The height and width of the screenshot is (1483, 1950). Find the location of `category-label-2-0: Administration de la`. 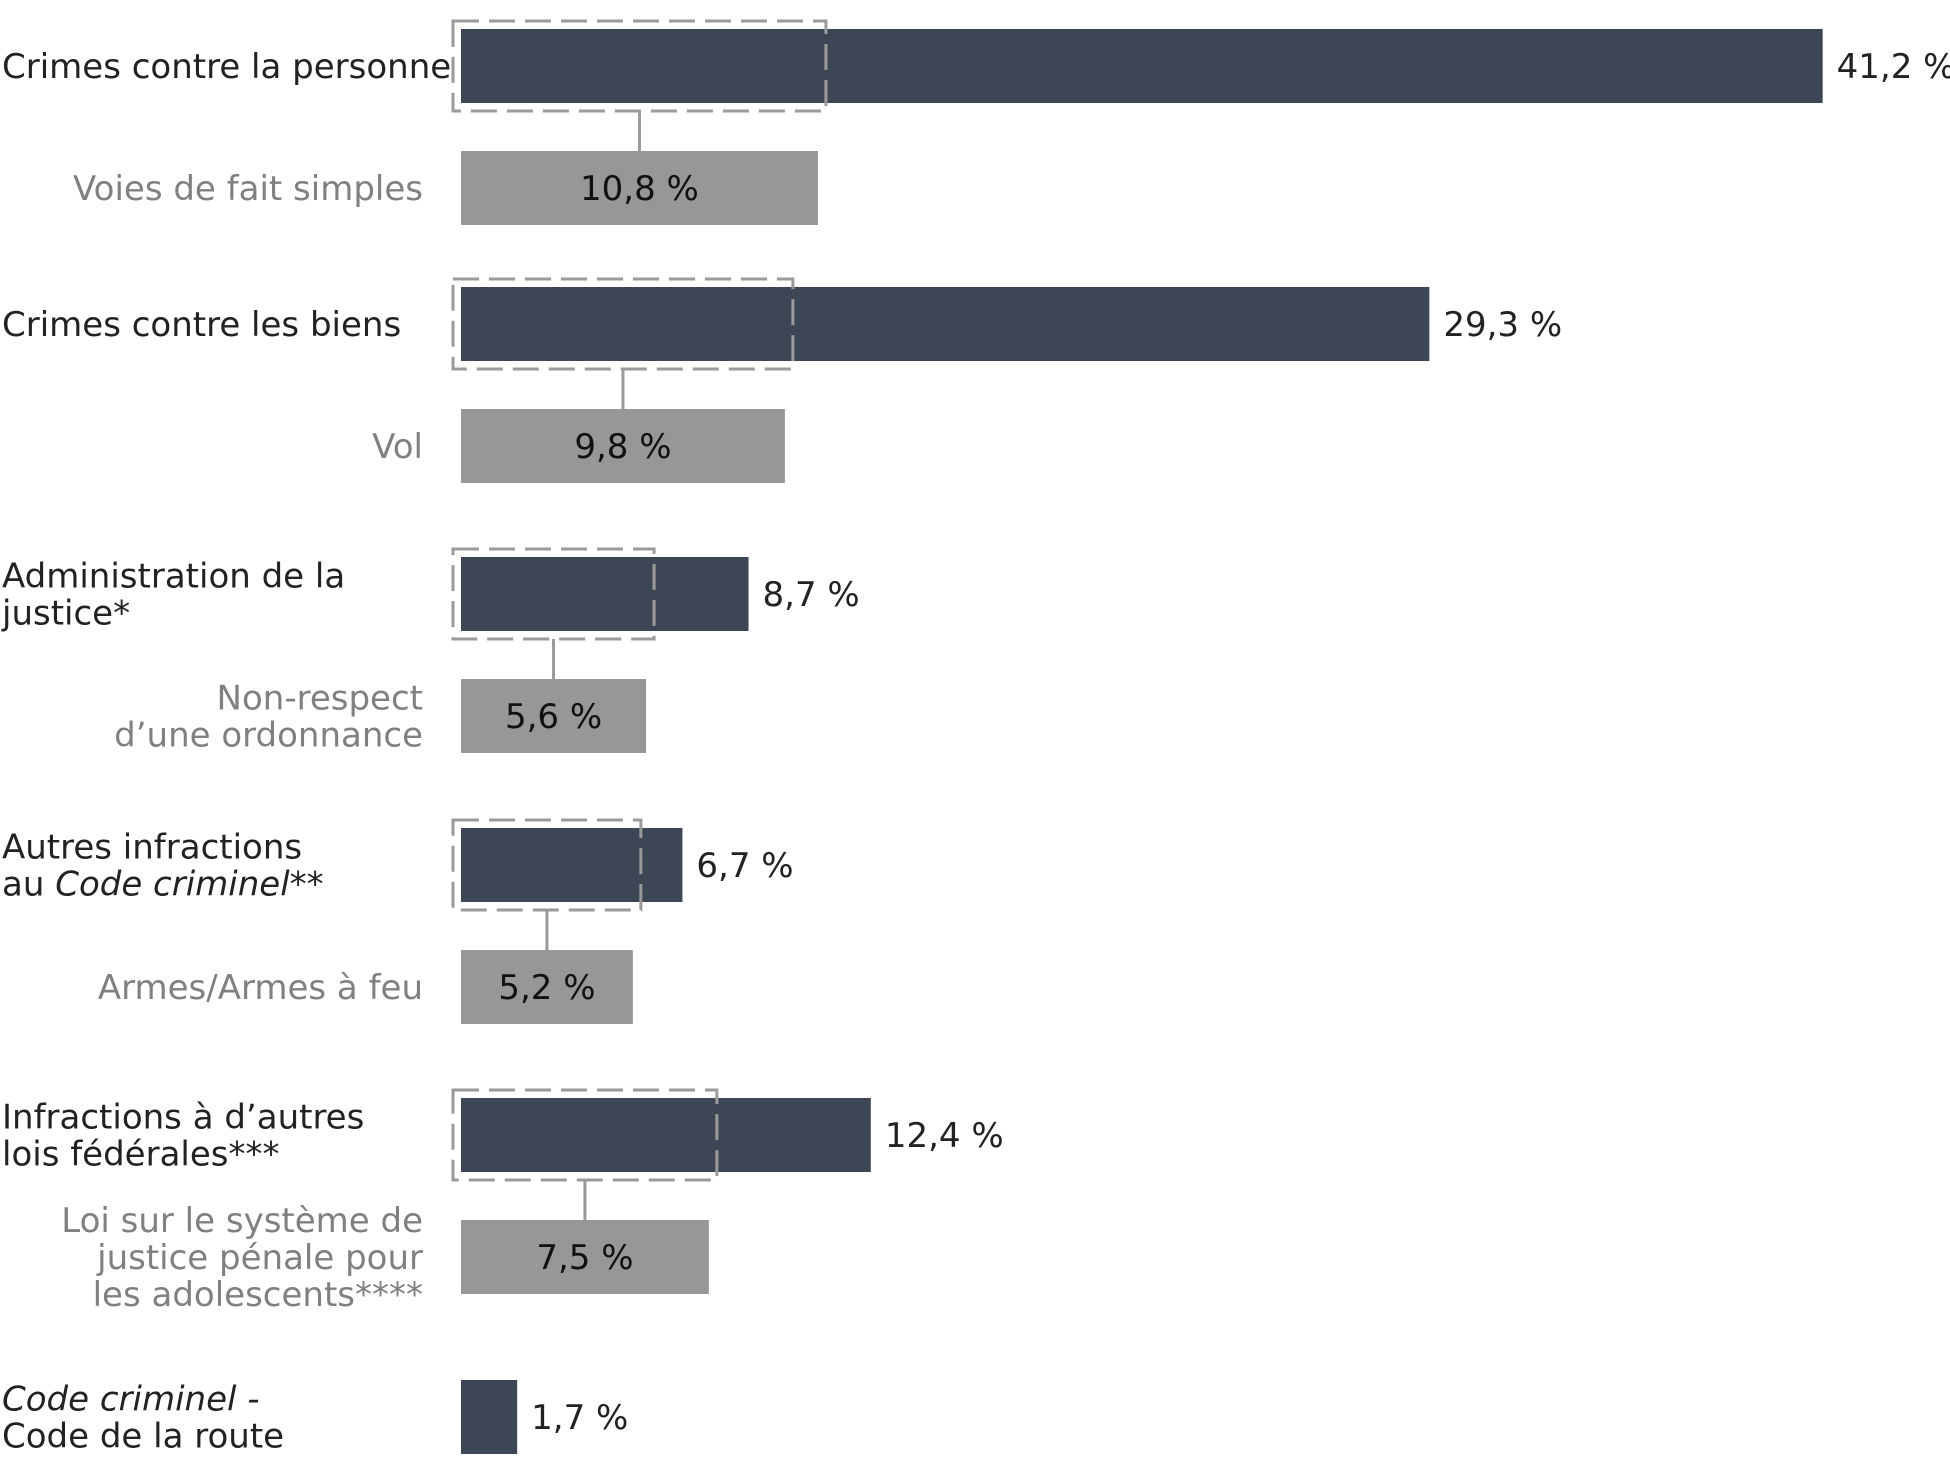

category-label-2-0: Administration de la is located at coordinates (173, 577).